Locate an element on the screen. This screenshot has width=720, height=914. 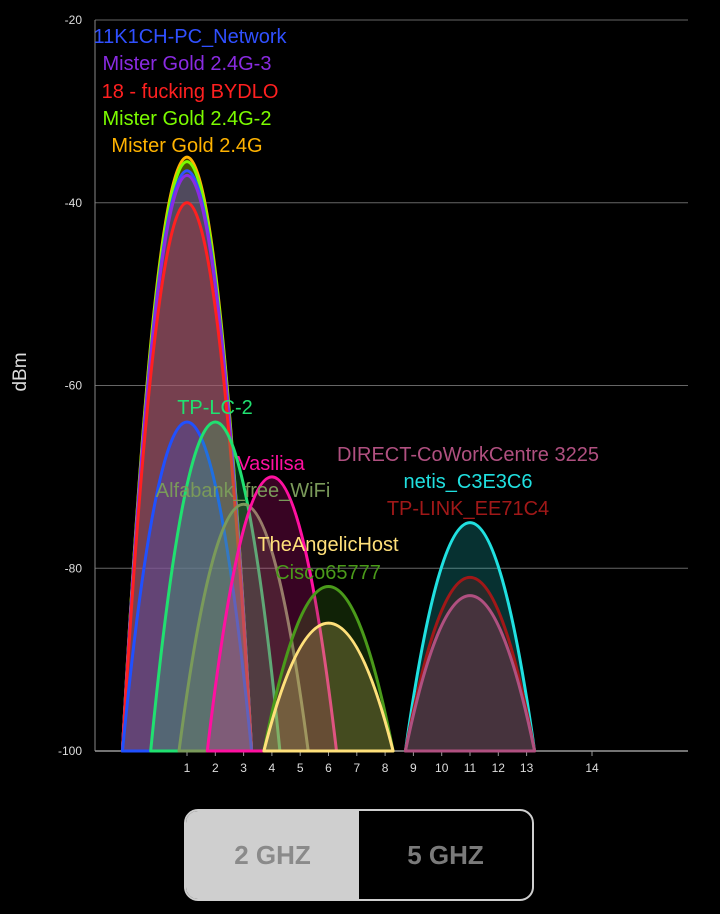
network-label: DIRECT-CoWorkCentre 3225 is located at coordinates (468, 455).